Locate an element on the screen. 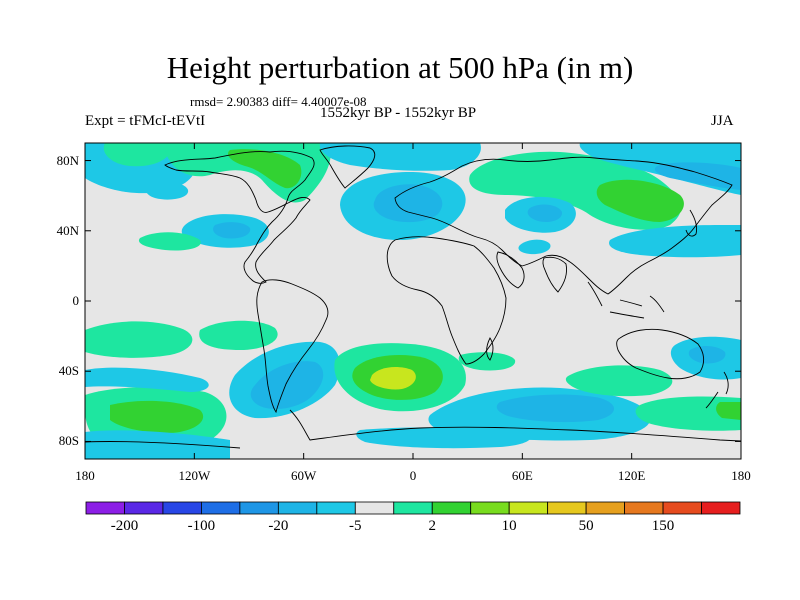 The width and height of the screenshot is (800, 600). colorbar-label: 150 is located at coordinates (663, 526).